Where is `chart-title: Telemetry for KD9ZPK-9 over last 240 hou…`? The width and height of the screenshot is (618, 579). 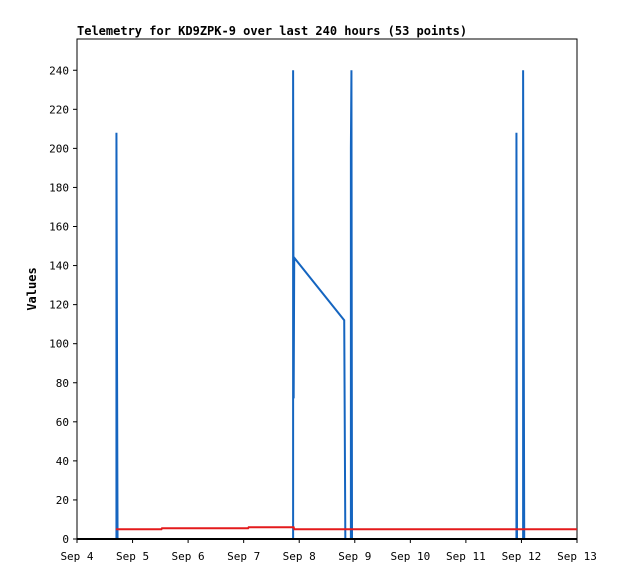 chart-title: Telemetry for KD9ZPK-9 over last 240 hou… is located at coordinates (272, 31).